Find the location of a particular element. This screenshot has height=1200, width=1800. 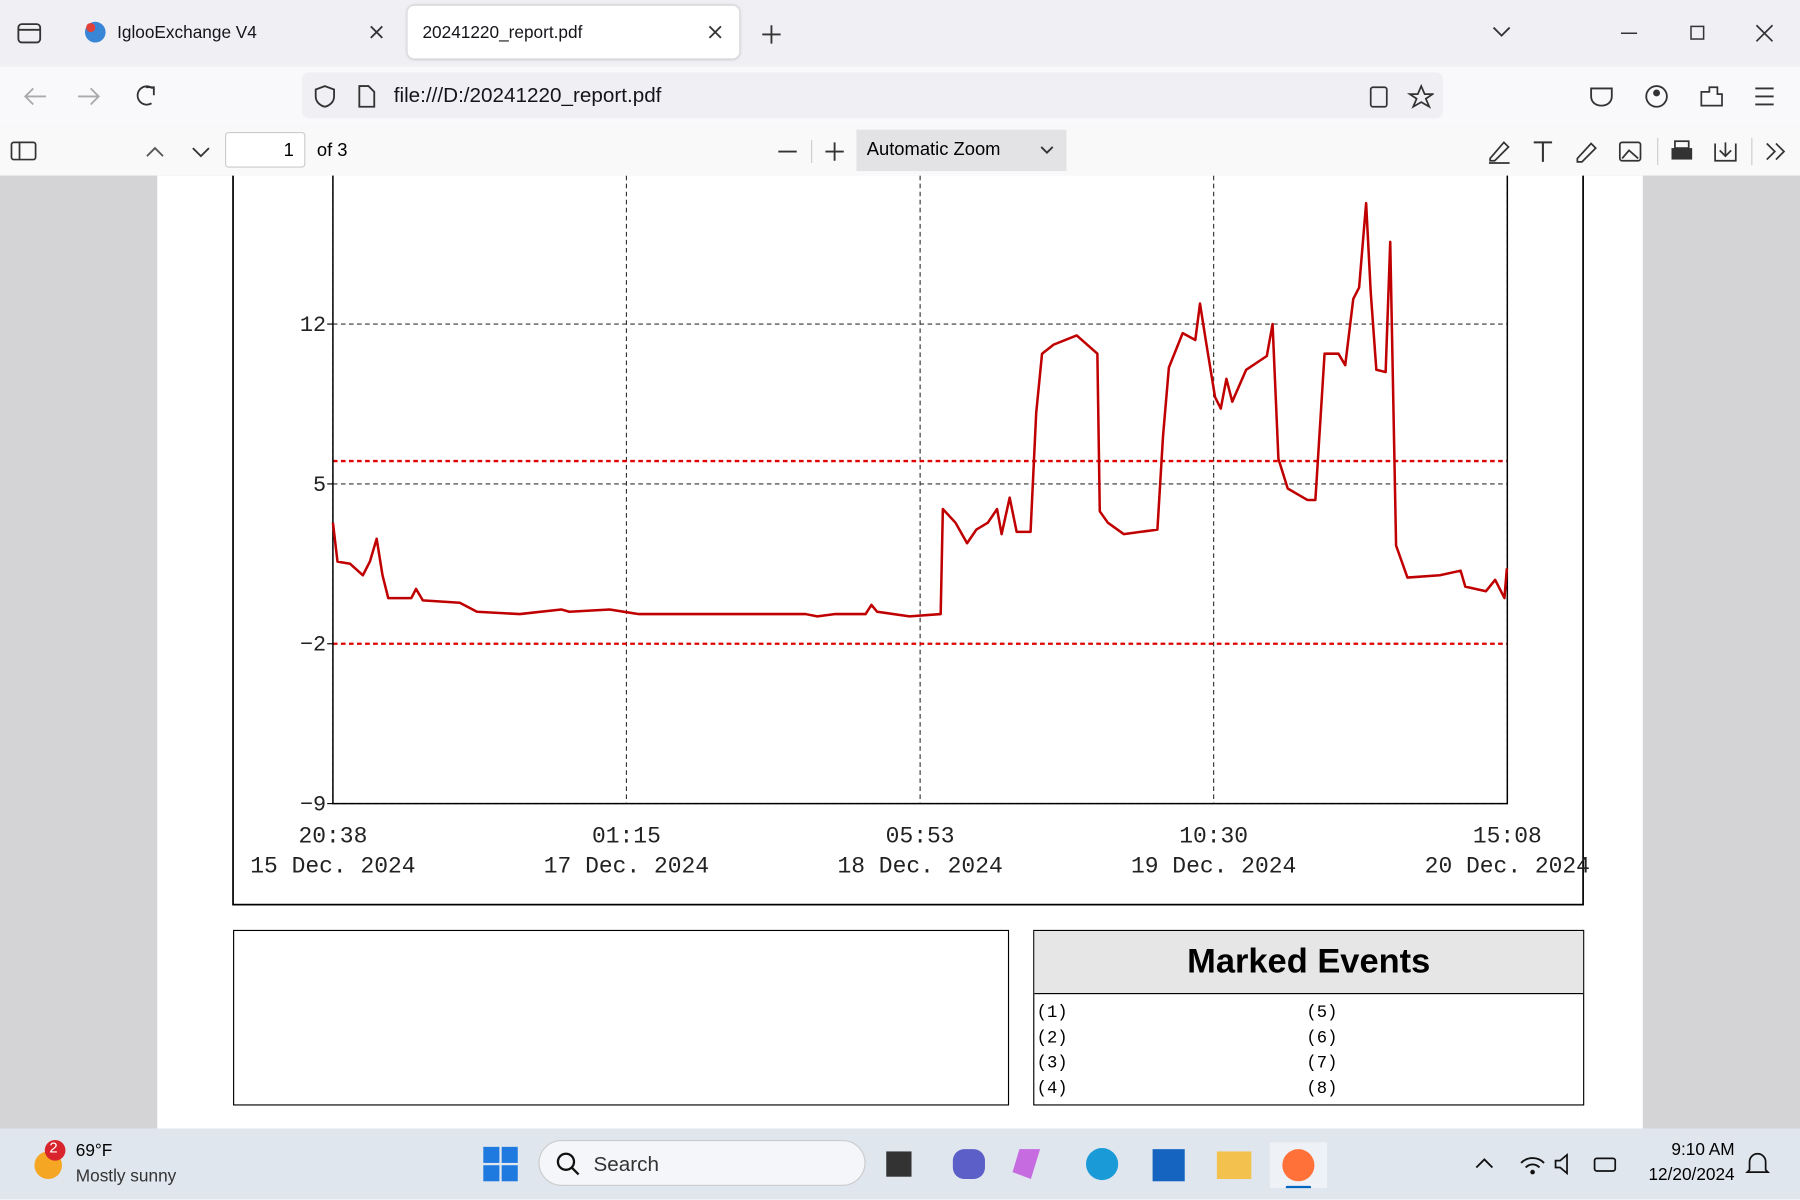

new-tab is located at coordinates (771, 34).